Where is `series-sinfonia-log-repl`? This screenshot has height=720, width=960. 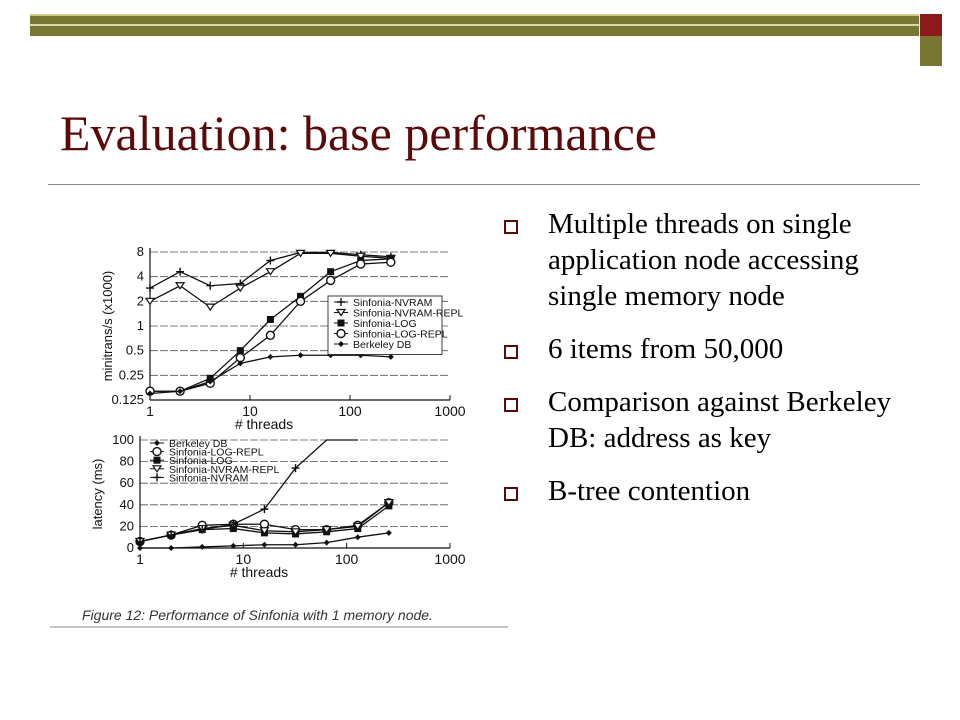 series-sinfonia-log-repl is located at coordinates (264, 522).